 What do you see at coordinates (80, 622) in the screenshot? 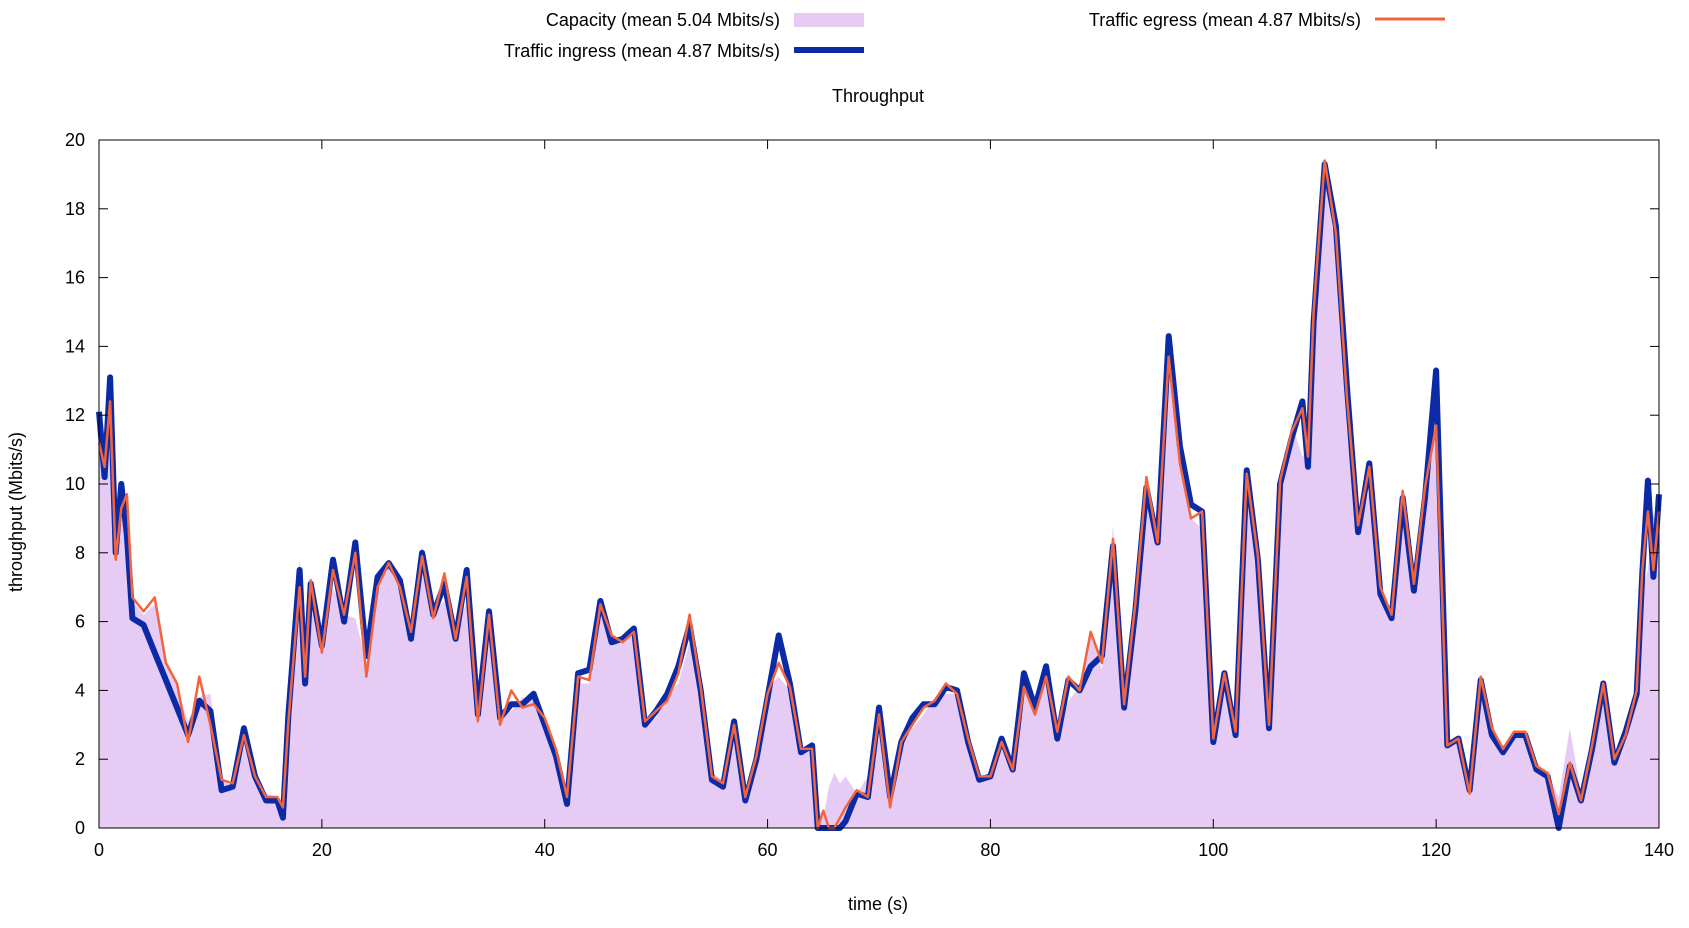
I see `y-tick-label: 6` at bounding box center [80, 622].